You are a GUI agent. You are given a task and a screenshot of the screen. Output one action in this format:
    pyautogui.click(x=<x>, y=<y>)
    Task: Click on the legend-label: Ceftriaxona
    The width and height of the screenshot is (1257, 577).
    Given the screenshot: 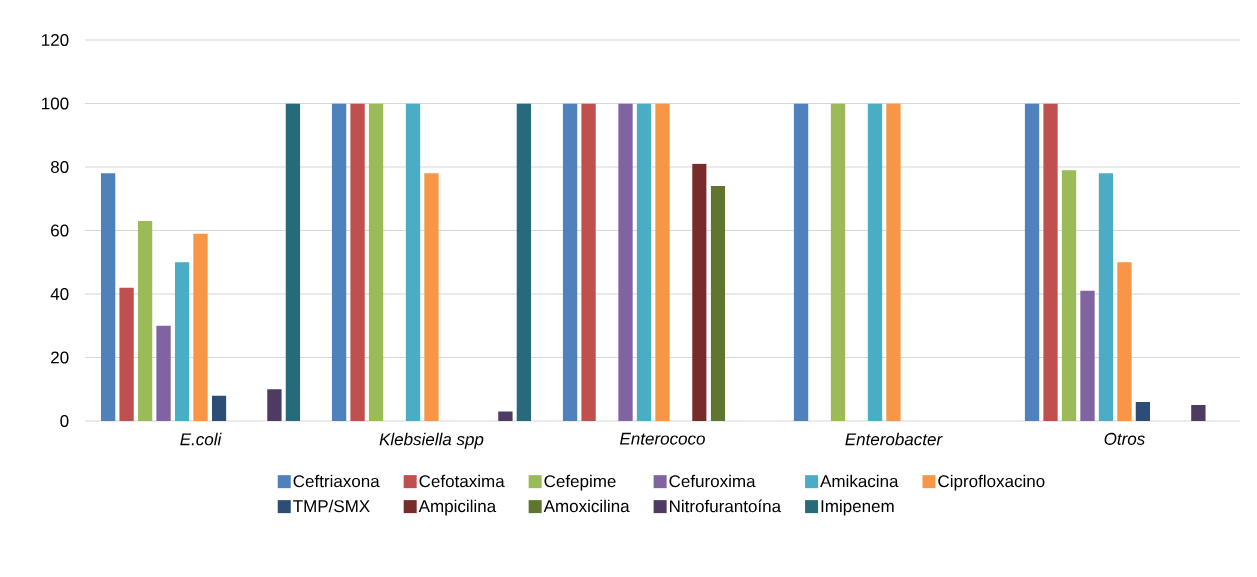 What is the action you would take?
    pyautogui.click(x=336, y=481)
    